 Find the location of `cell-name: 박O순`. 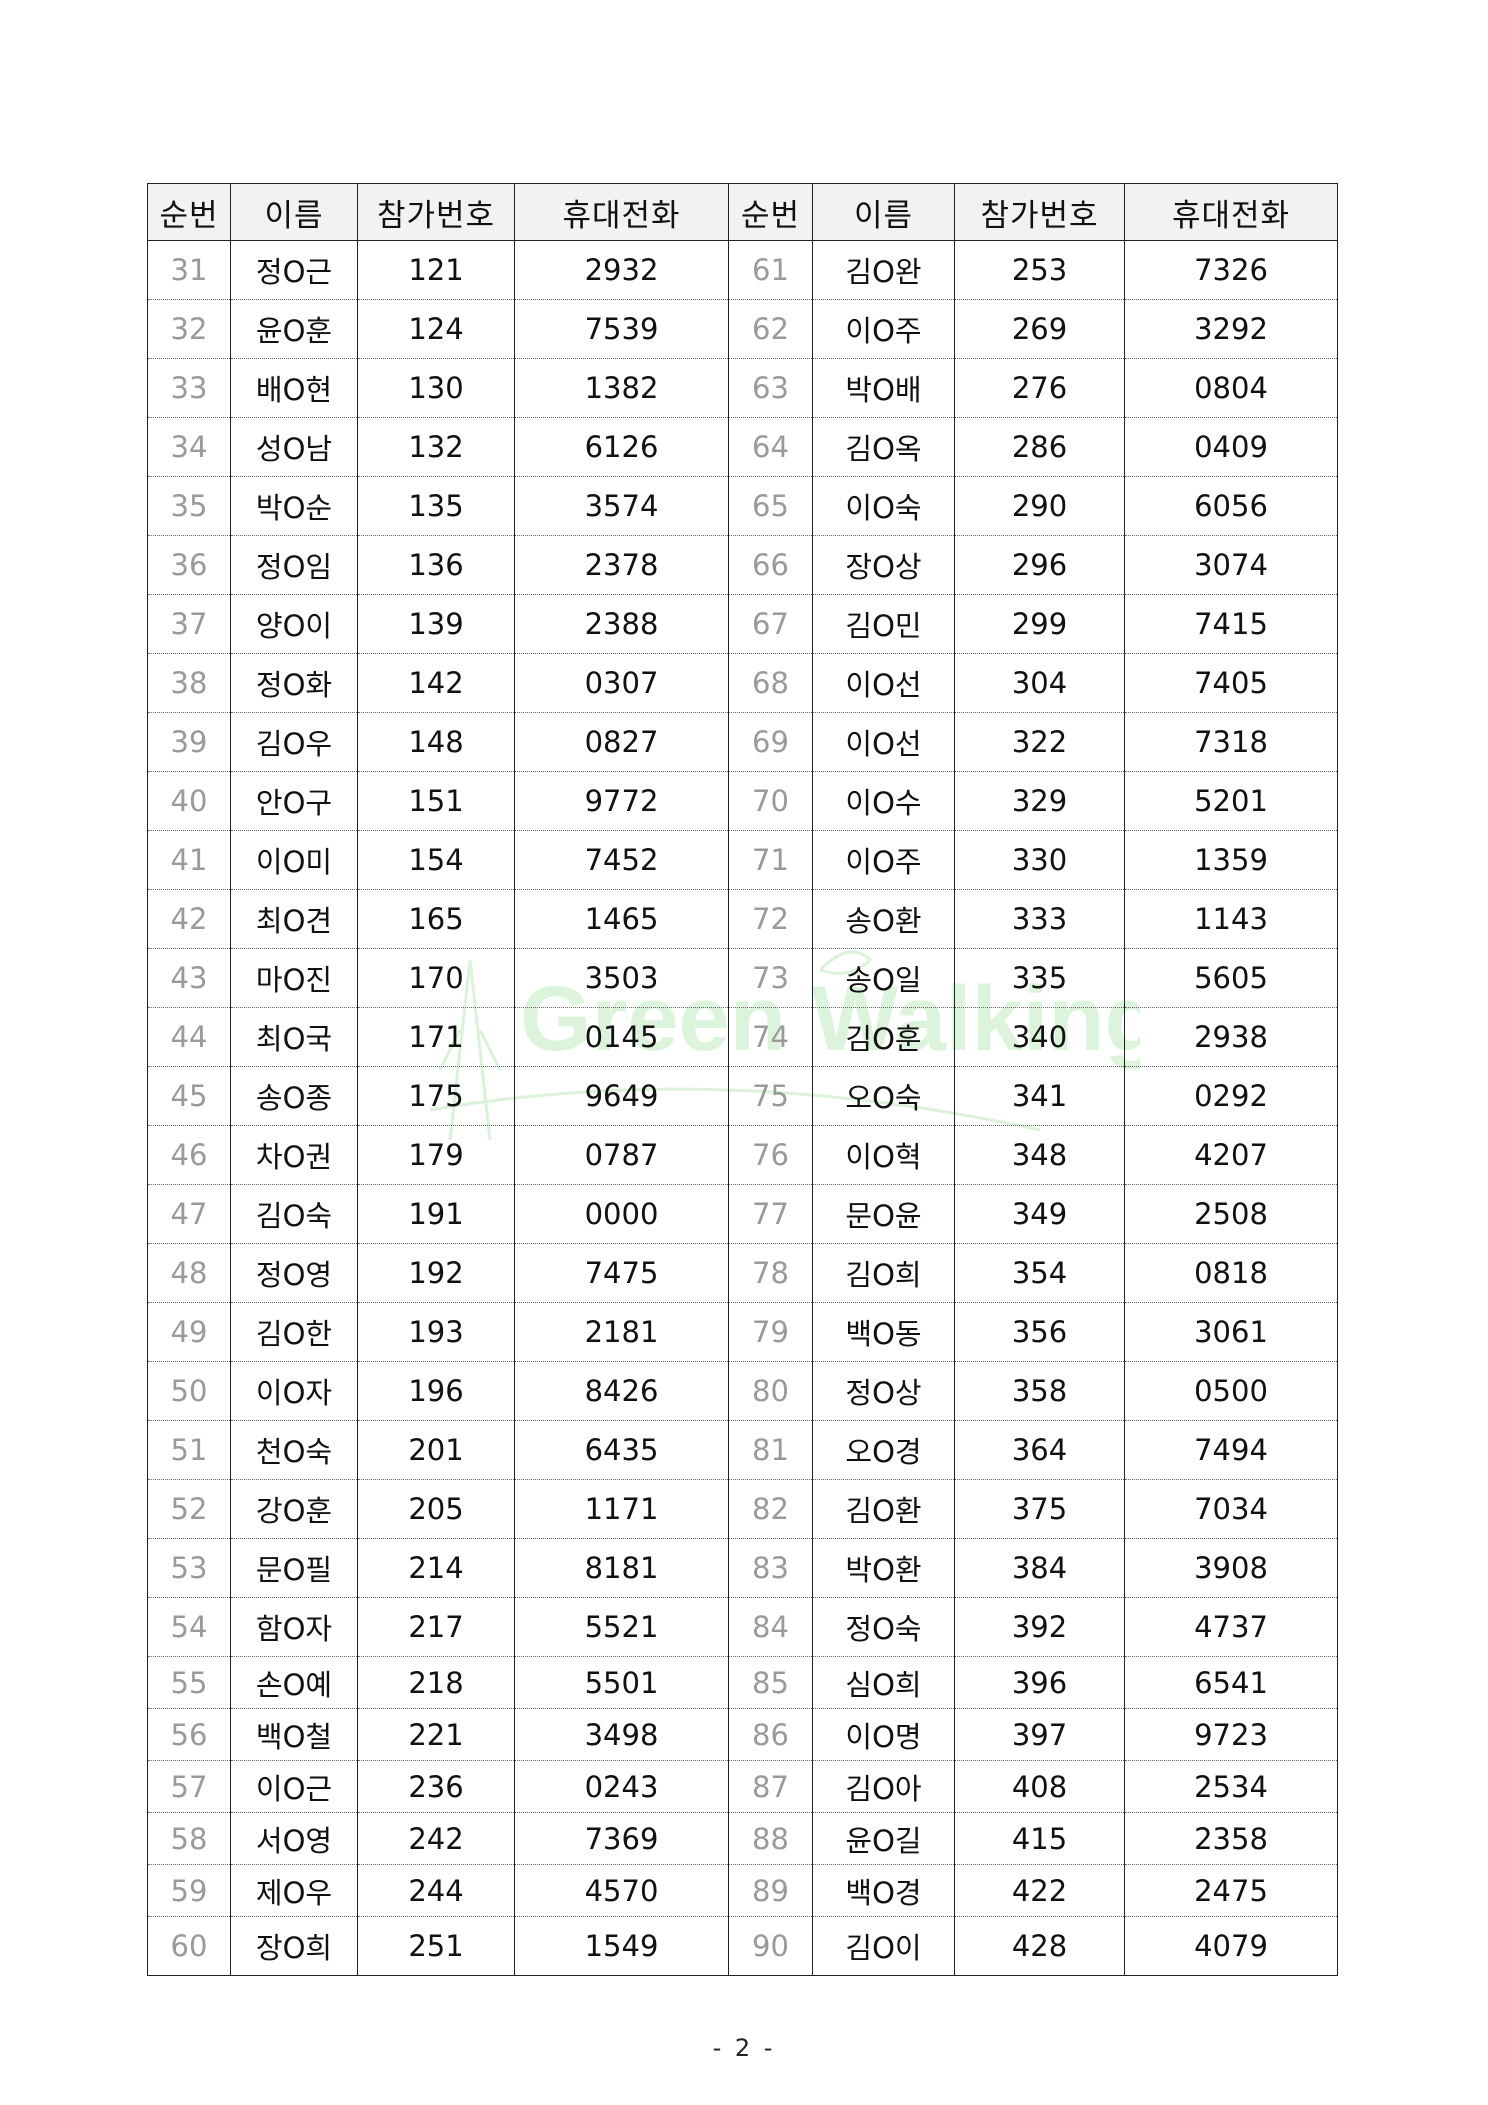

cell-name: 박O순 is located at coordinates (294, 506).